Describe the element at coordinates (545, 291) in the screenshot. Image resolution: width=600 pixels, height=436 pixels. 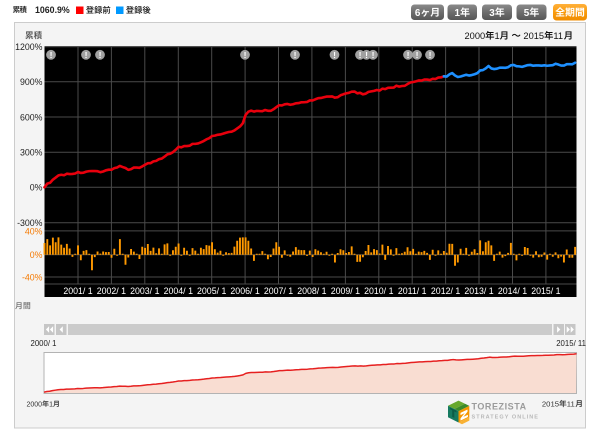
I see `svg-text: 2015/ 1` at that location.